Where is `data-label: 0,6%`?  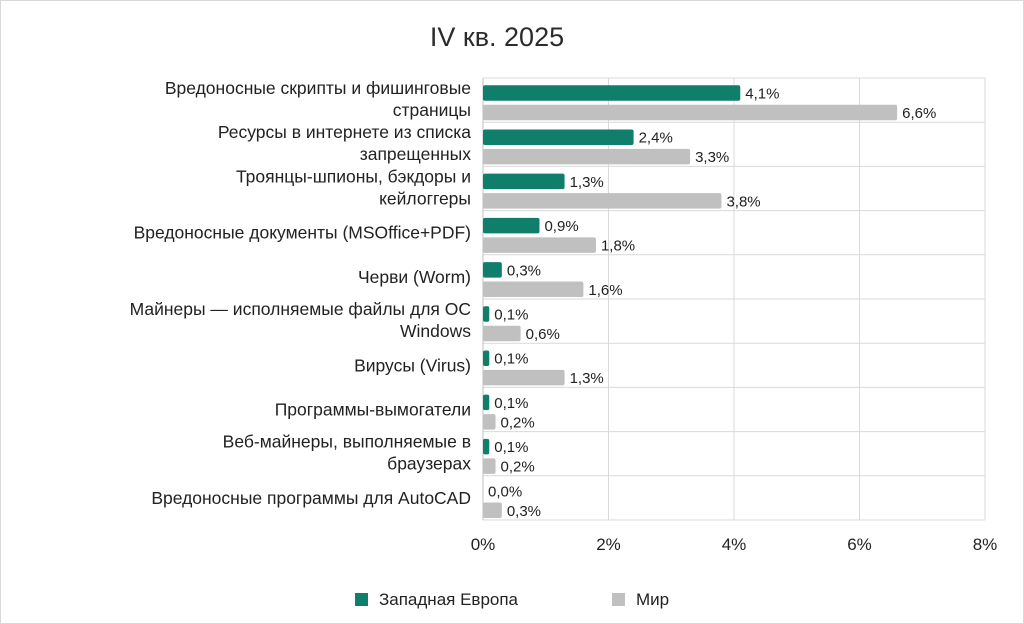 data-label: 0,6% is located at coordinates (543, 334).